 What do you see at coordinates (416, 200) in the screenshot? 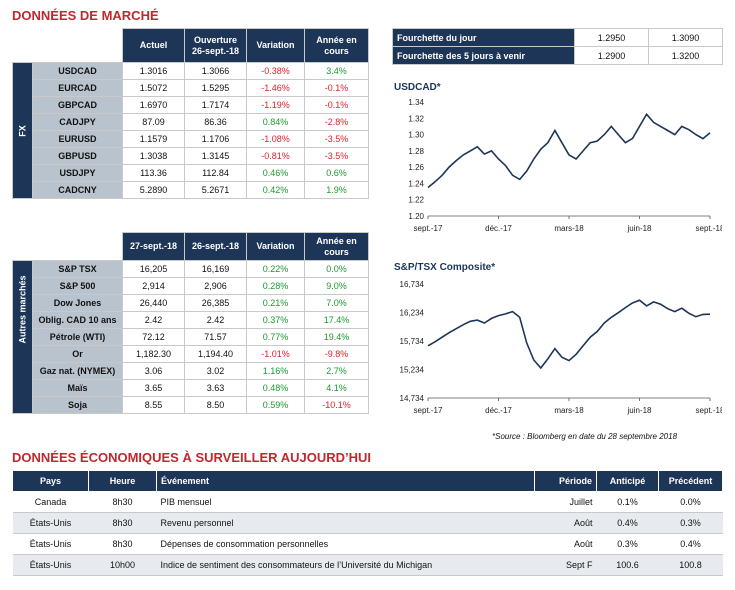
I see `y-tick-label: 1.22` at bounding box center [416, 200].